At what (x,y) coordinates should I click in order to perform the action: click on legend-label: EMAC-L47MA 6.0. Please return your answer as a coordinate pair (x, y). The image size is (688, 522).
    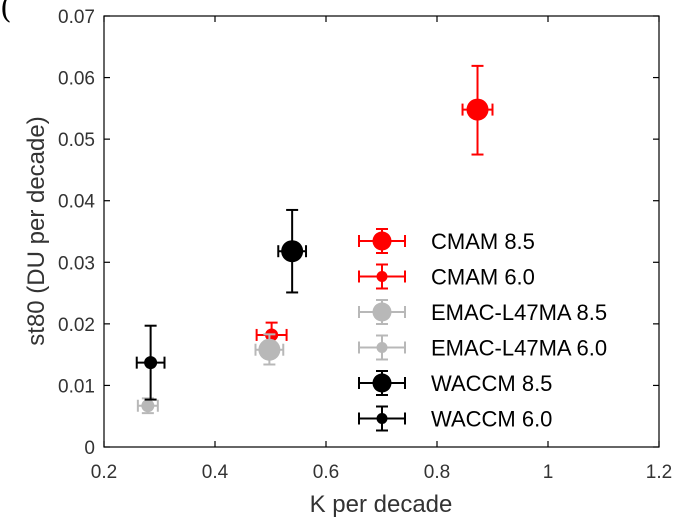
    Looking at the image, I should click on (519, 348).